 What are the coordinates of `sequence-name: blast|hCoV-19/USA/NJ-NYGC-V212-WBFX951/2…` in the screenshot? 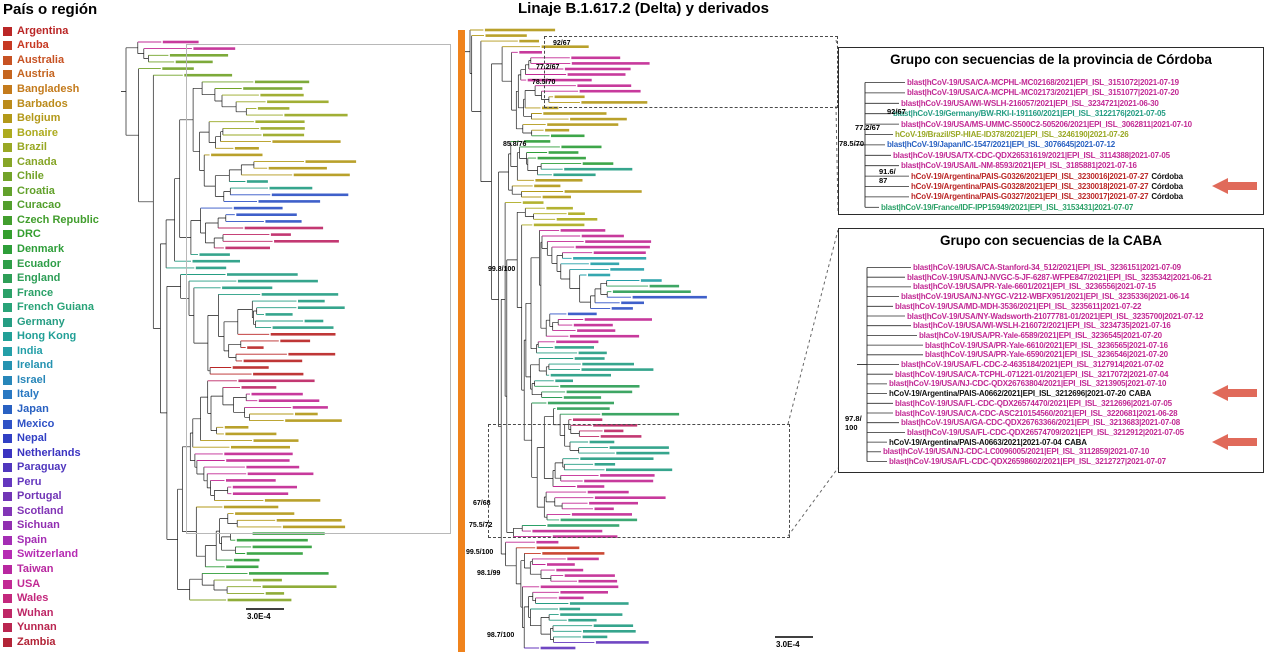 It's located at (1045, 297).